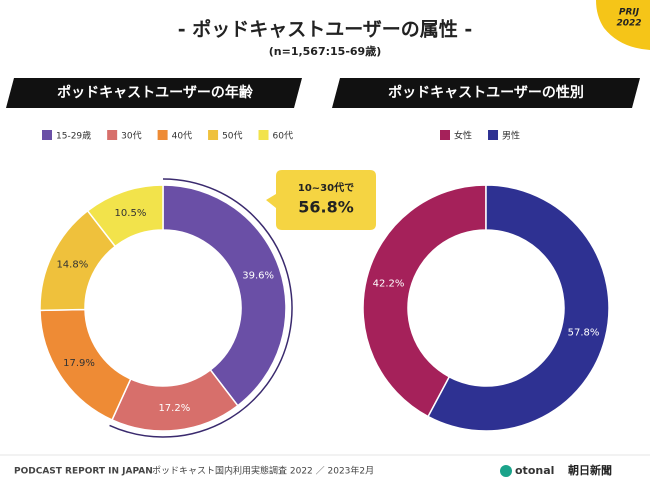 The image size is (650, 488). Describe the element at coordinates (283, 136) in the screenshot. I see `legend-label: 60代` at that location.